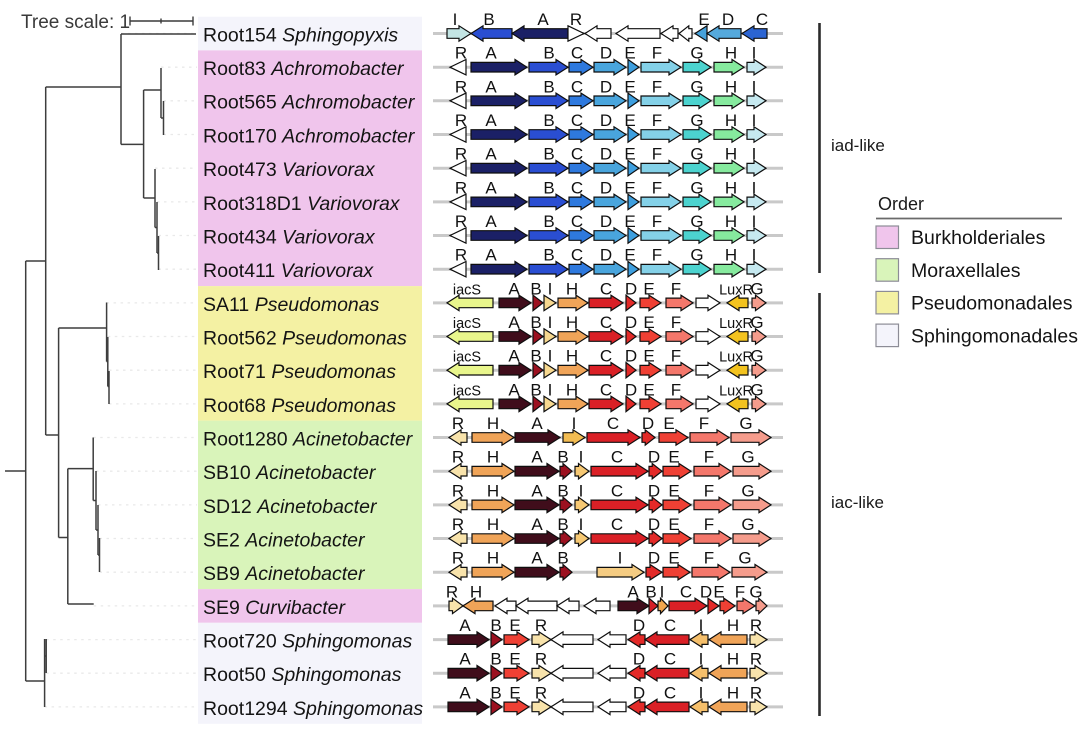 This screenshot has height=732, width=1080. Describe the element at coordinates (978, 238) in the screenshot. I see `svg-text: Burkholderiales` at that location.